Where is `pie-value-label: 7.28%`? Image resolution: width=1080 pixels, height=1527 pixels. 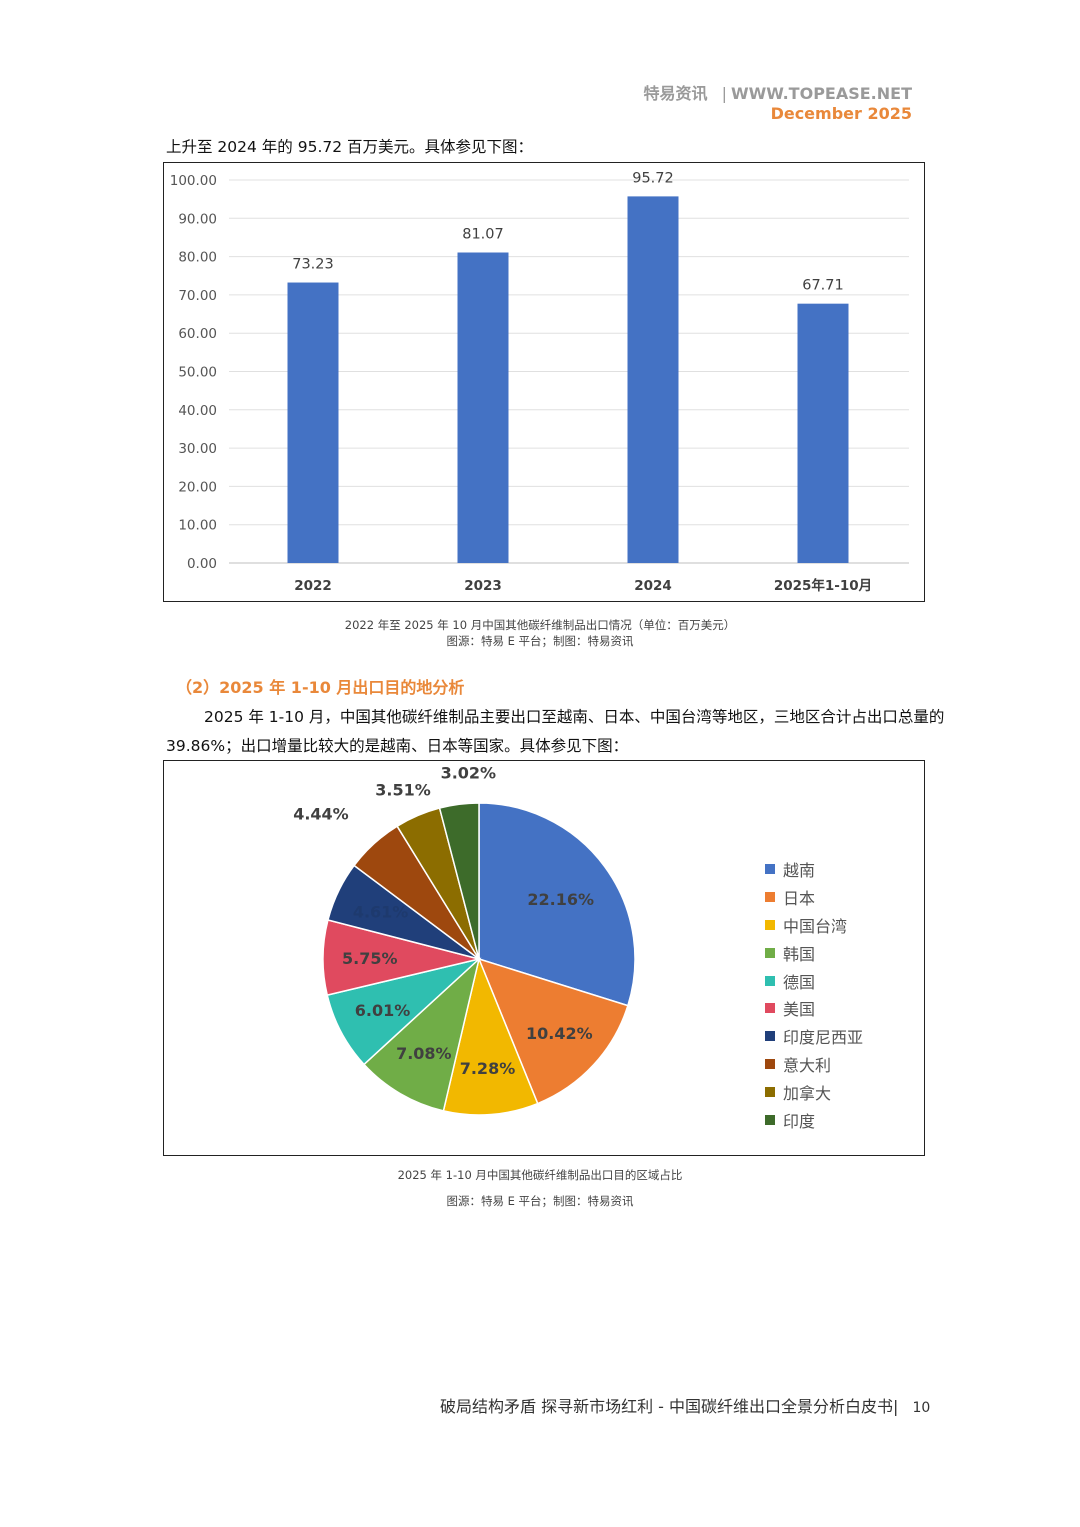
pie-value-label: 7.28% is located at coordinates (488, 1068).